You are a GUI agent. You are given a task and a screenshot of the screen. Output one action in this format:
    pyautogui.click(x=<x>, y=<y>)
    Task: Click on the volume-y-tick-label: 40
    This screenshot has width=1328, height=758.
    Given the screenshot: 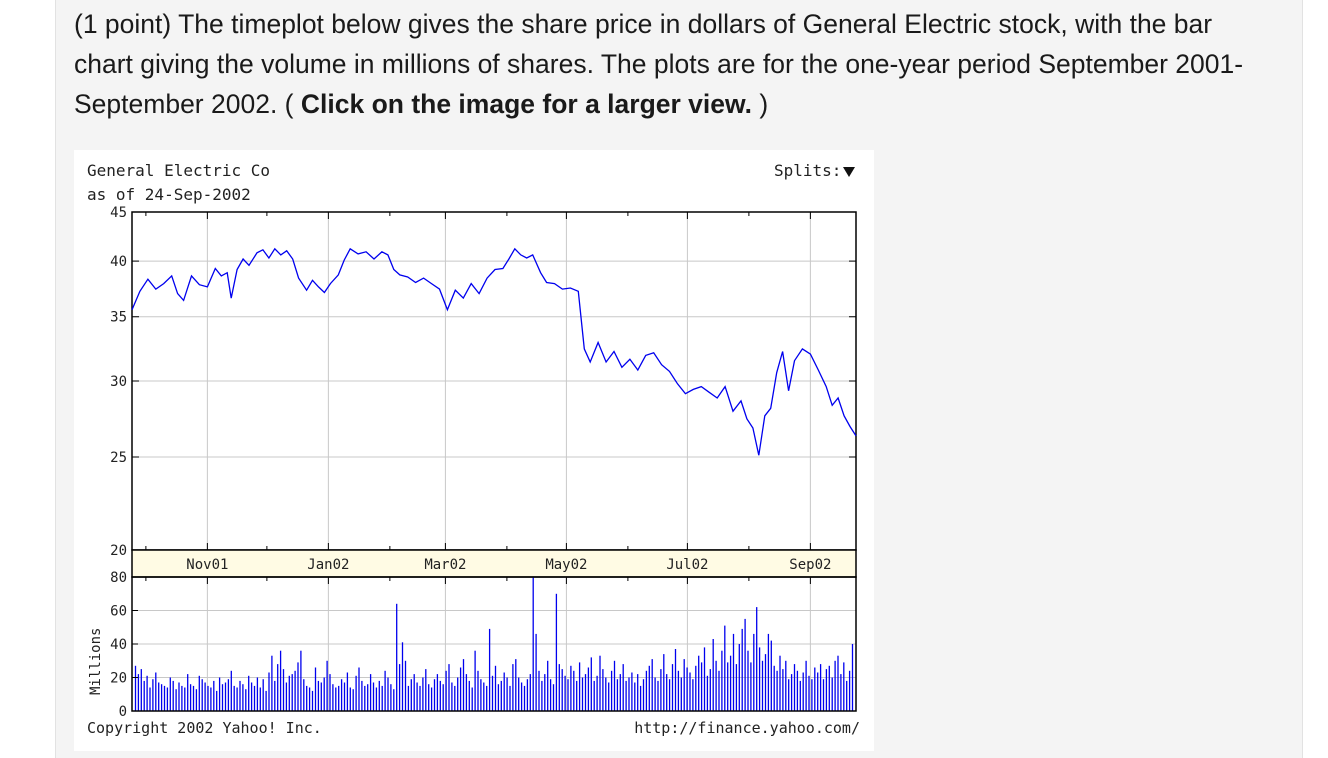 What is the action you would take?
    pyautogui.click(x=118, y=645)
    